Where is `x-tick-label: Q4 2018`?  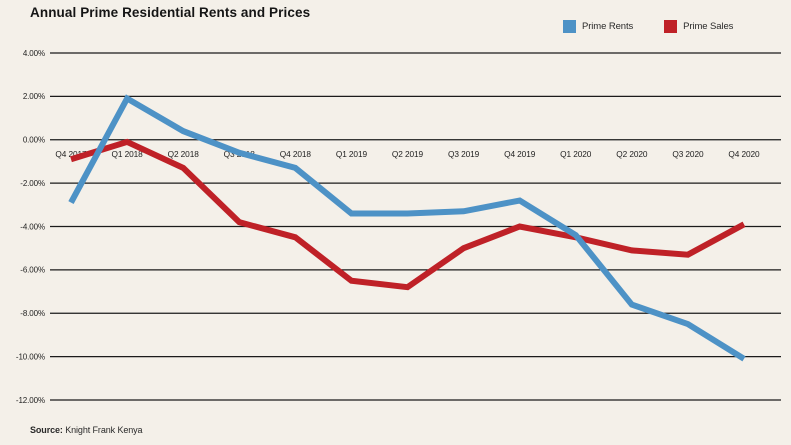 x-tick-label: Q4 2018 is located at coordinates (296, 154).